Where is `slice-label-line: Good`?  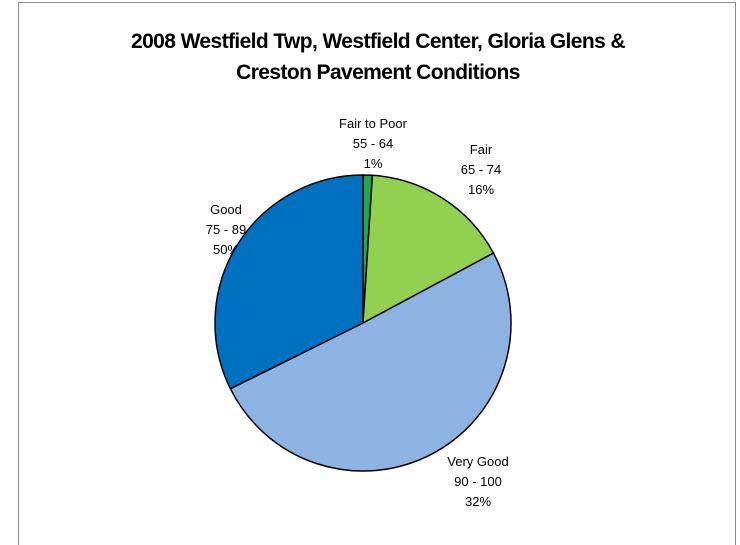 slice-label-line: Good is located at coordinates (226, 209).